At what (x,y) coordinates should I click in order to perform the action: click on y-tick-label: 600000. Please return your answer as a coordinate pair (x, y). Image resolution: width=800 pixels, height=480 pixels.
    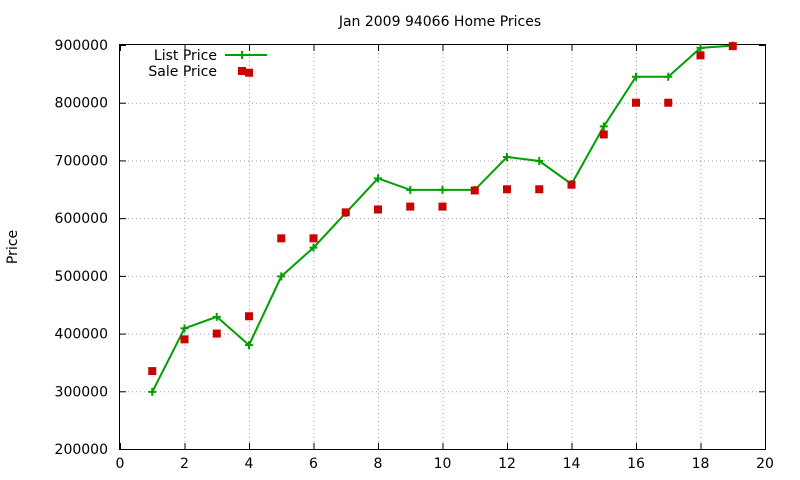
    Looking at the image, I should click on (81, 219).